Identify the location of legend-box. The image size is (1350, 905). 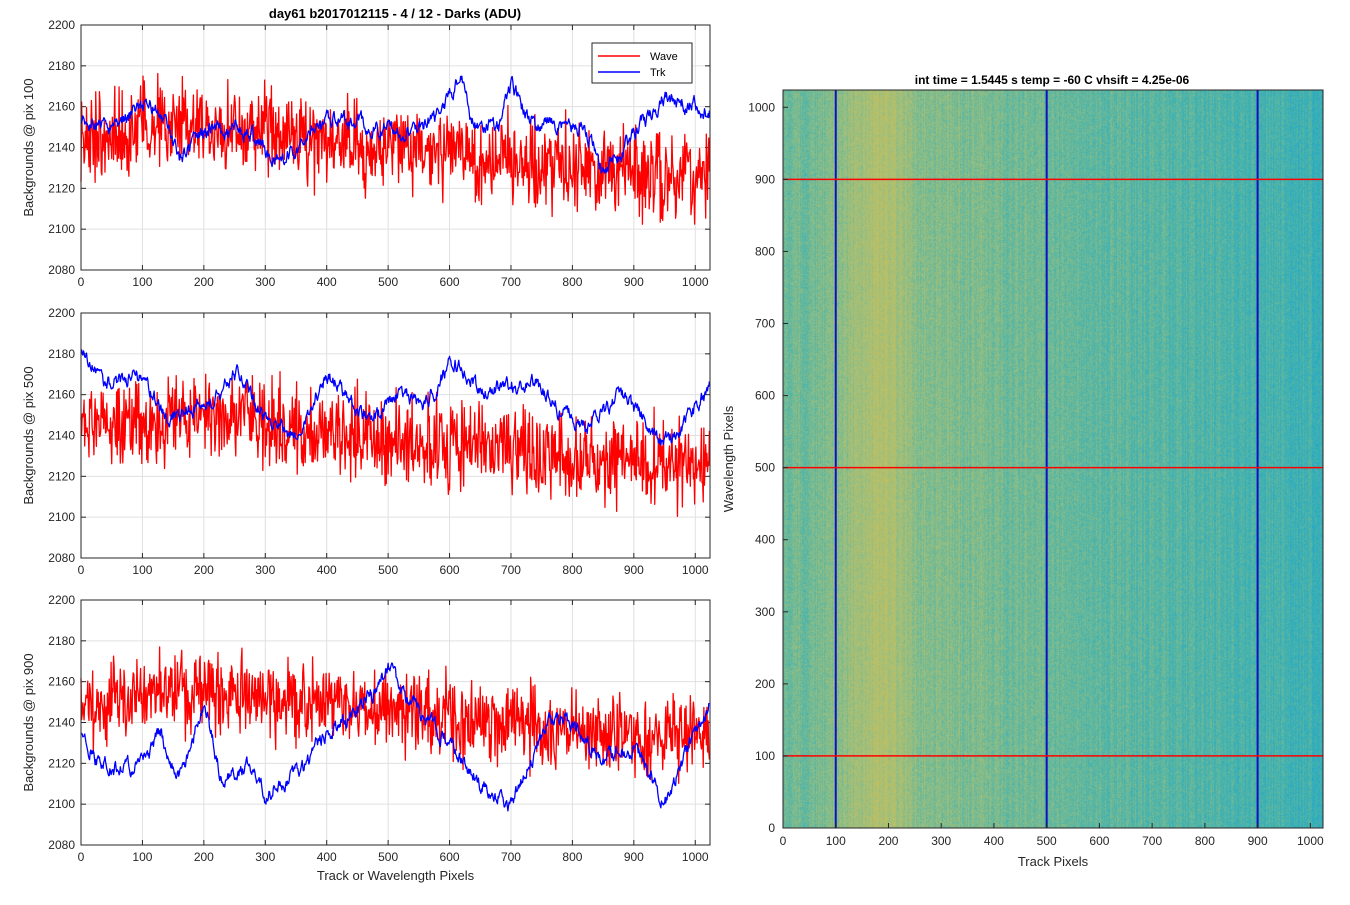
(642, 63).